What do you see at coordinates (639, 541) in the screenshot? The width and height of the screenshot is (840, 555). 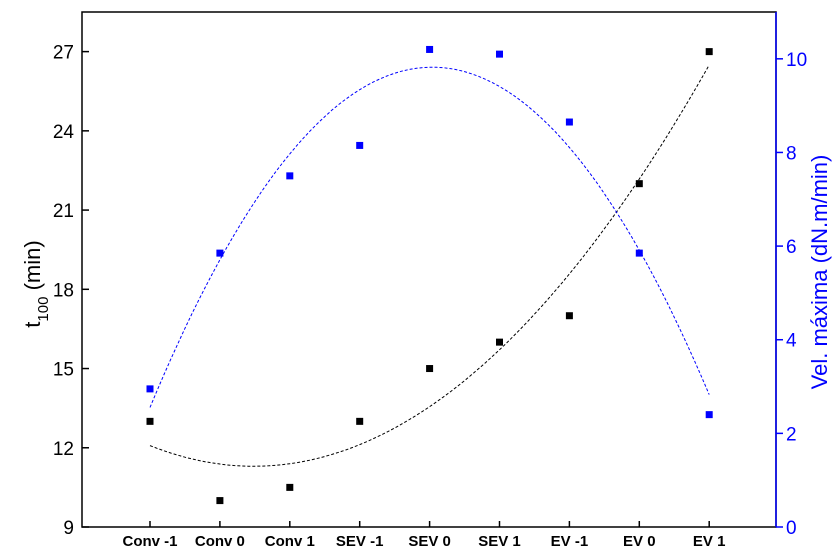 I see `x-tick-label: EV 0` at bounding box center [639, 541].